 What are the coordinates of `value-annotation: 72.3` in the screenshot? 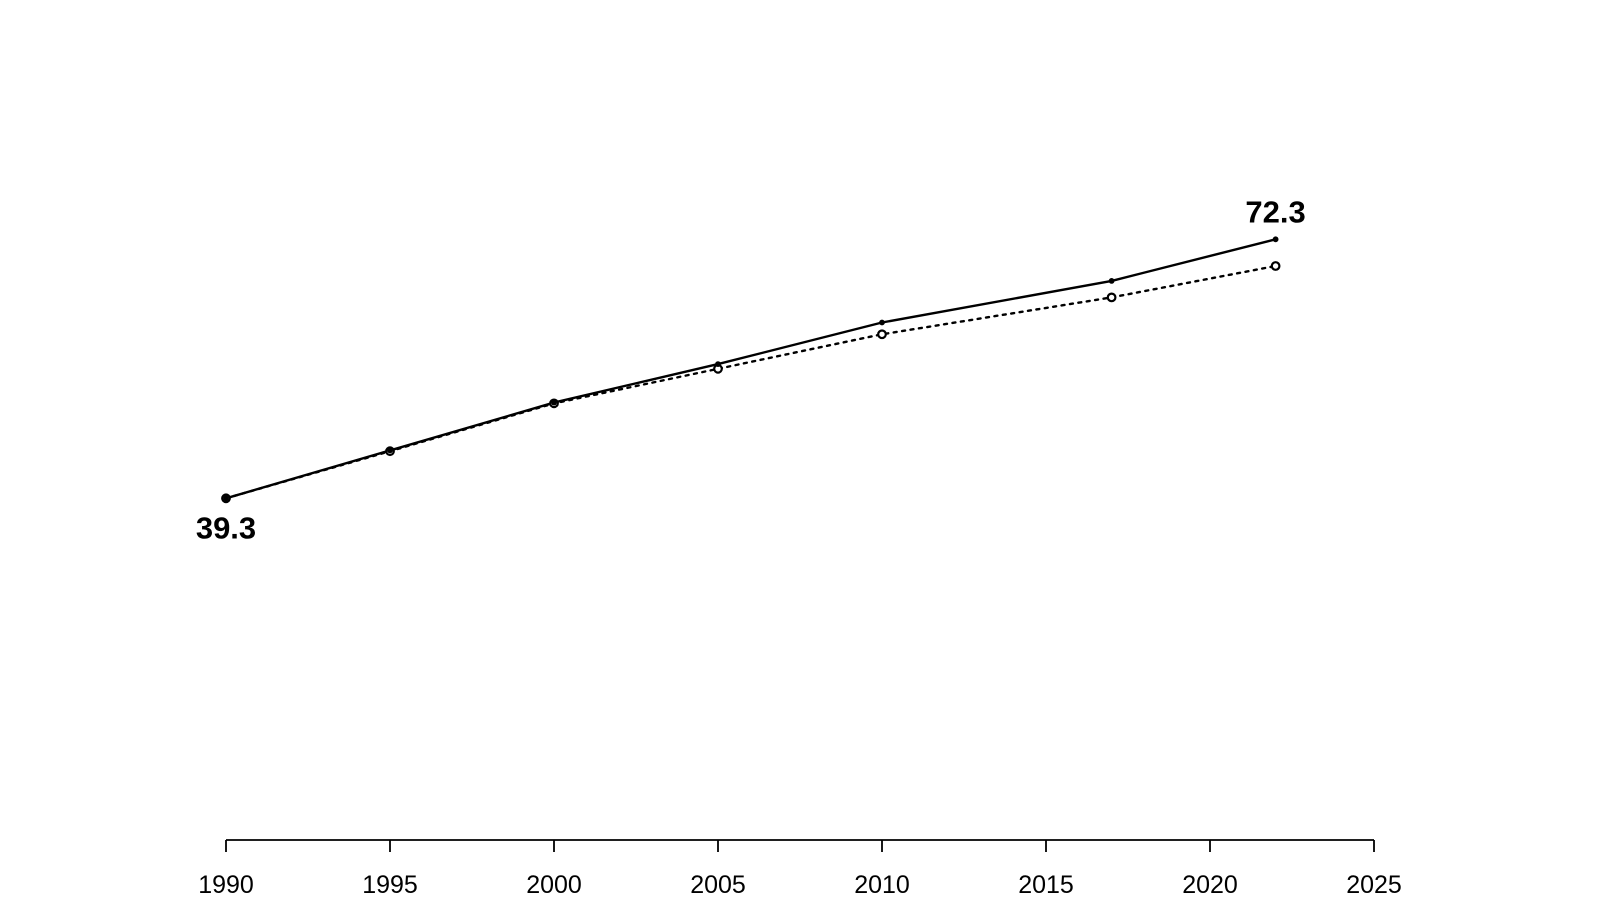 It's located at (1275, 211).